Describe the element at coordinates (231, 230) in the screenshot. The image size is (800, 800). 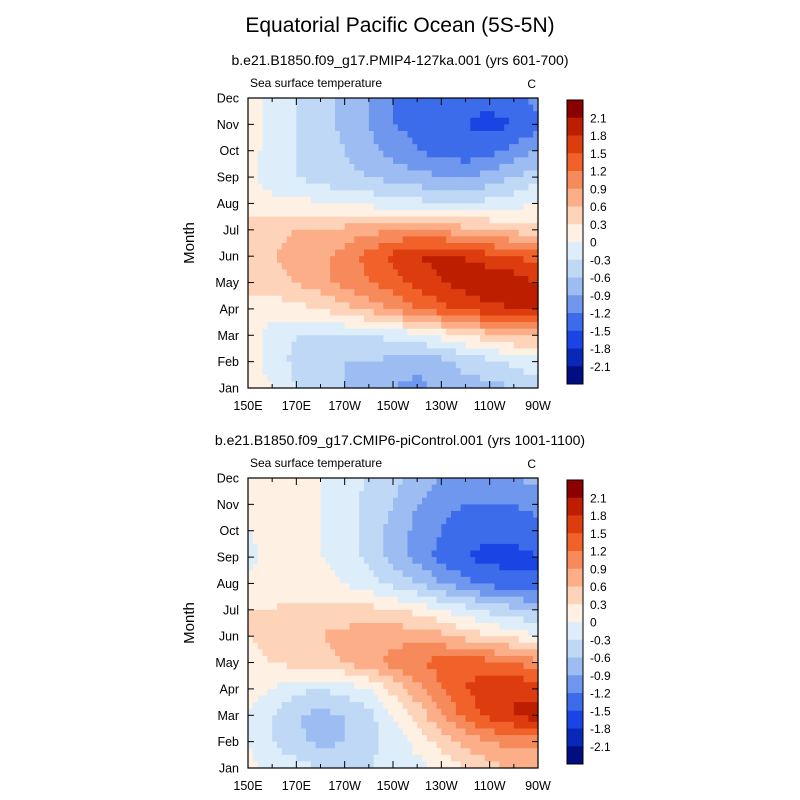
I see `y-tick-label: Jul` at that location.